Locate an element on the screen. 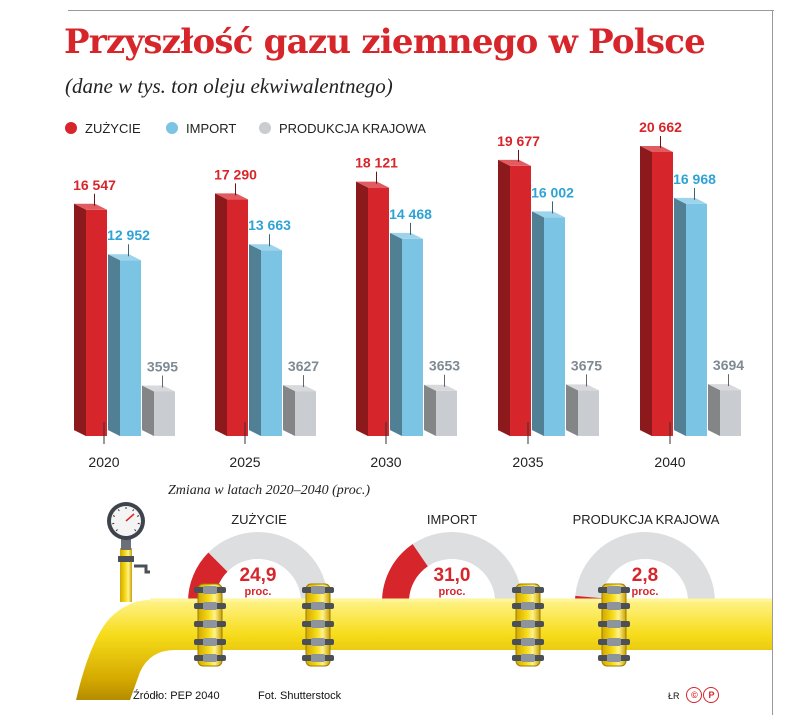 This screenshot has width=788, height=723. pipe-body is located at coordinates (424, 650).